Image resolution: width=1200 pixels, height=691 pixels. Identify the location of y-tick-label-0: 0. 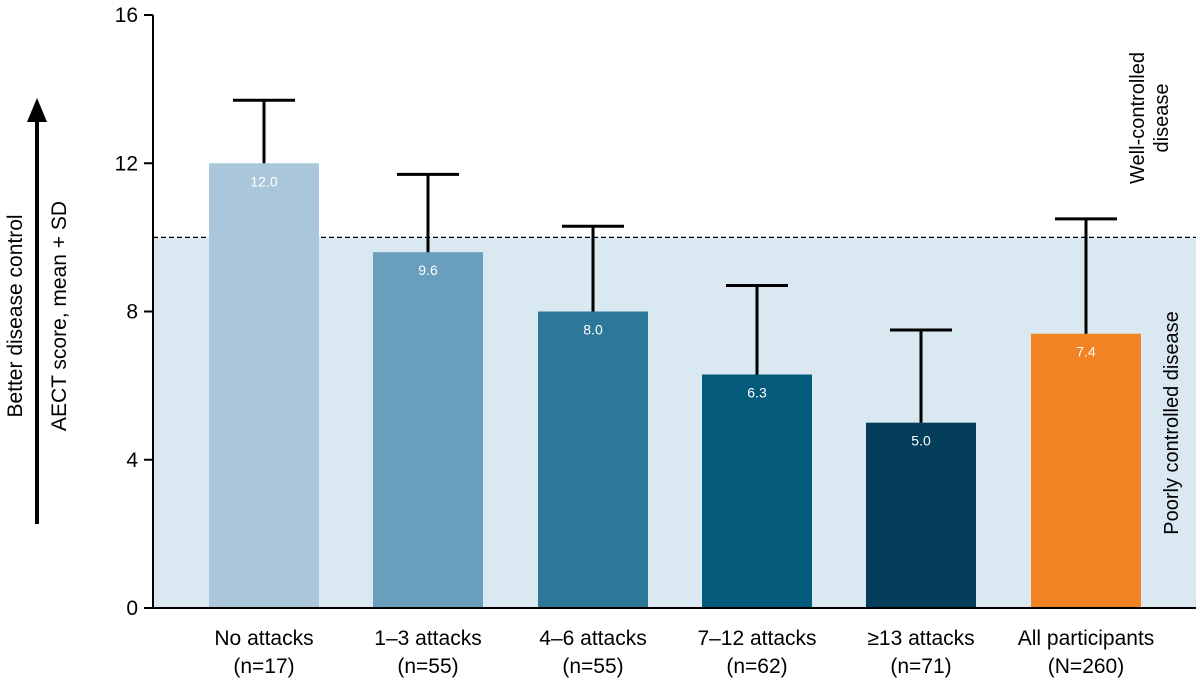
(132, 608).